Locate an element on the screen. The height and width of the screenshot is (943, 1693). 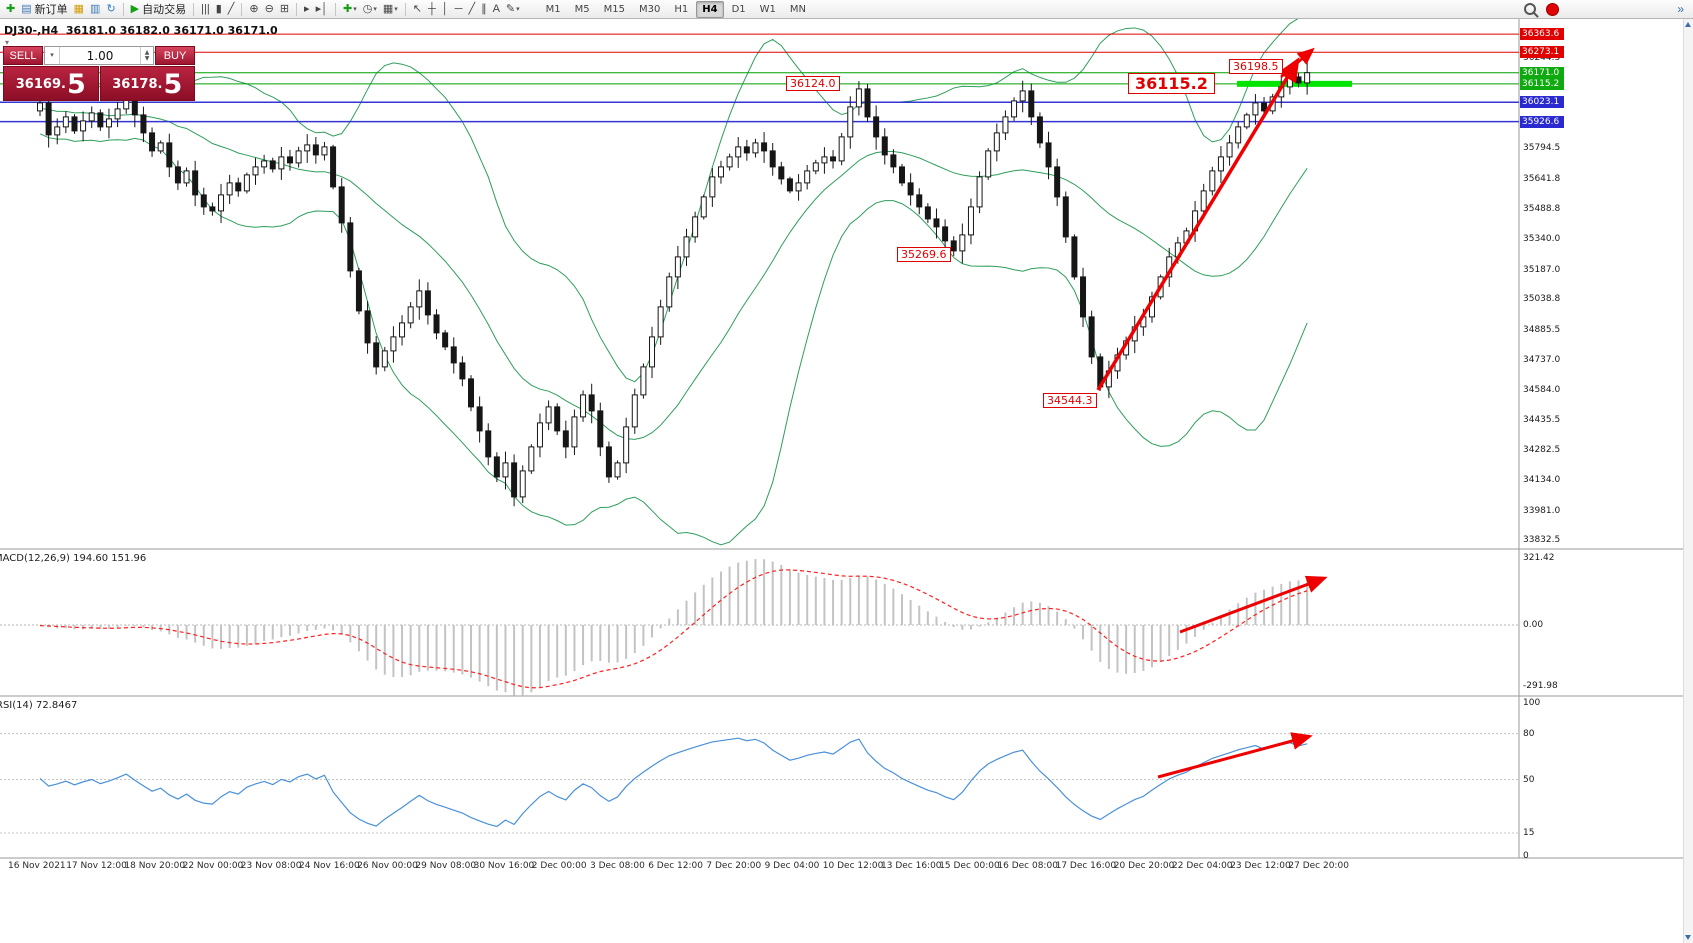
periods-menu-icon-caret: ▾ is located at coordinates (375, 9).